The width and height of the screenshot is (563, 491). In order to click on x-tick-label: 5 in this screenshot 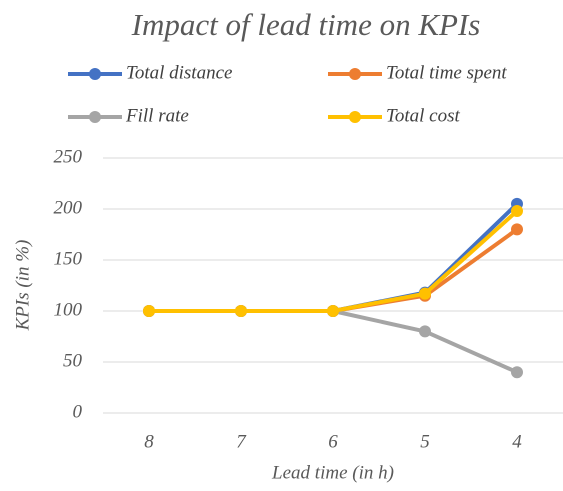, I will do `click(425, 441)`.